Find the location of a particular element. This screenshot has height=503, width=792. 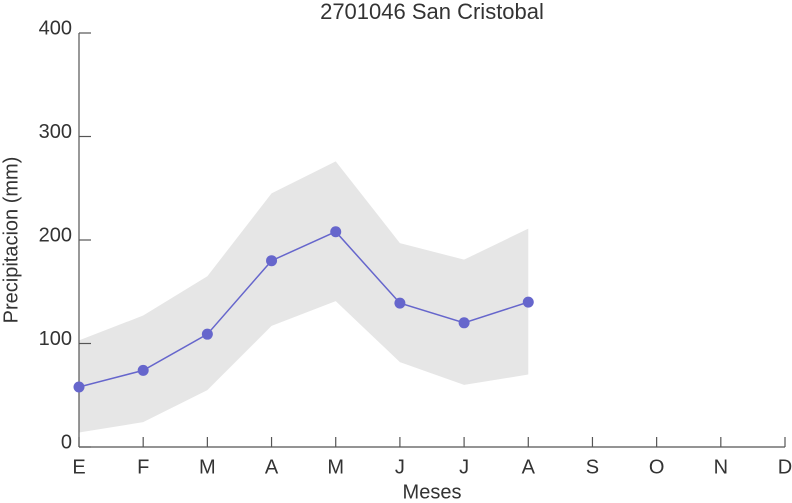

y-tick-label: 200 is located at coordinates (55, 235).